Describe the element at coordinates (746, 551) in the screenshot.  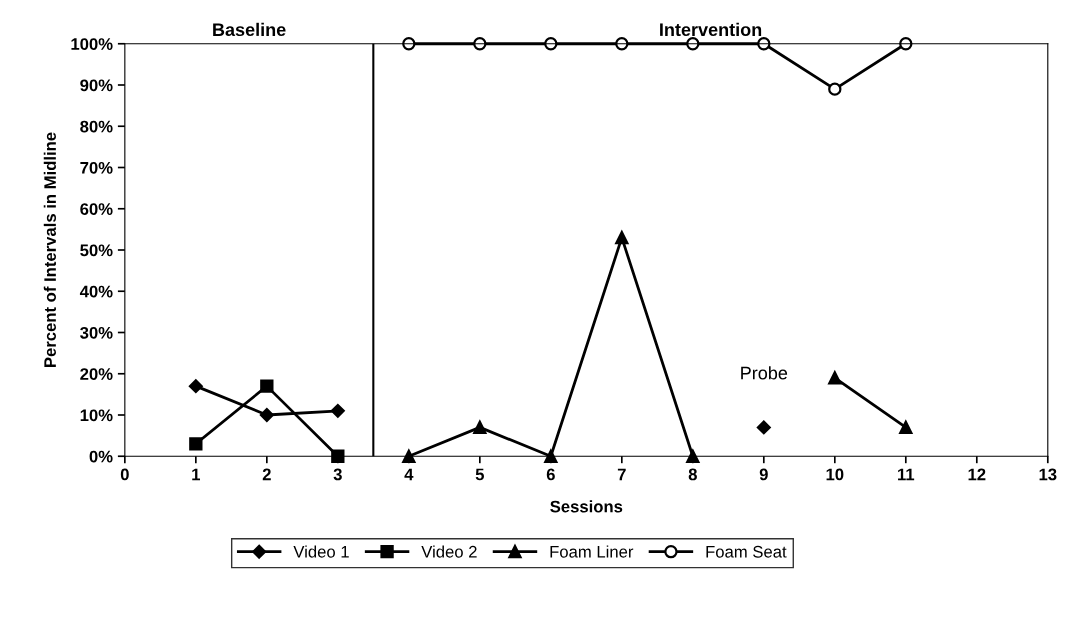
I see `legend-label: Foam Seat` at that location.